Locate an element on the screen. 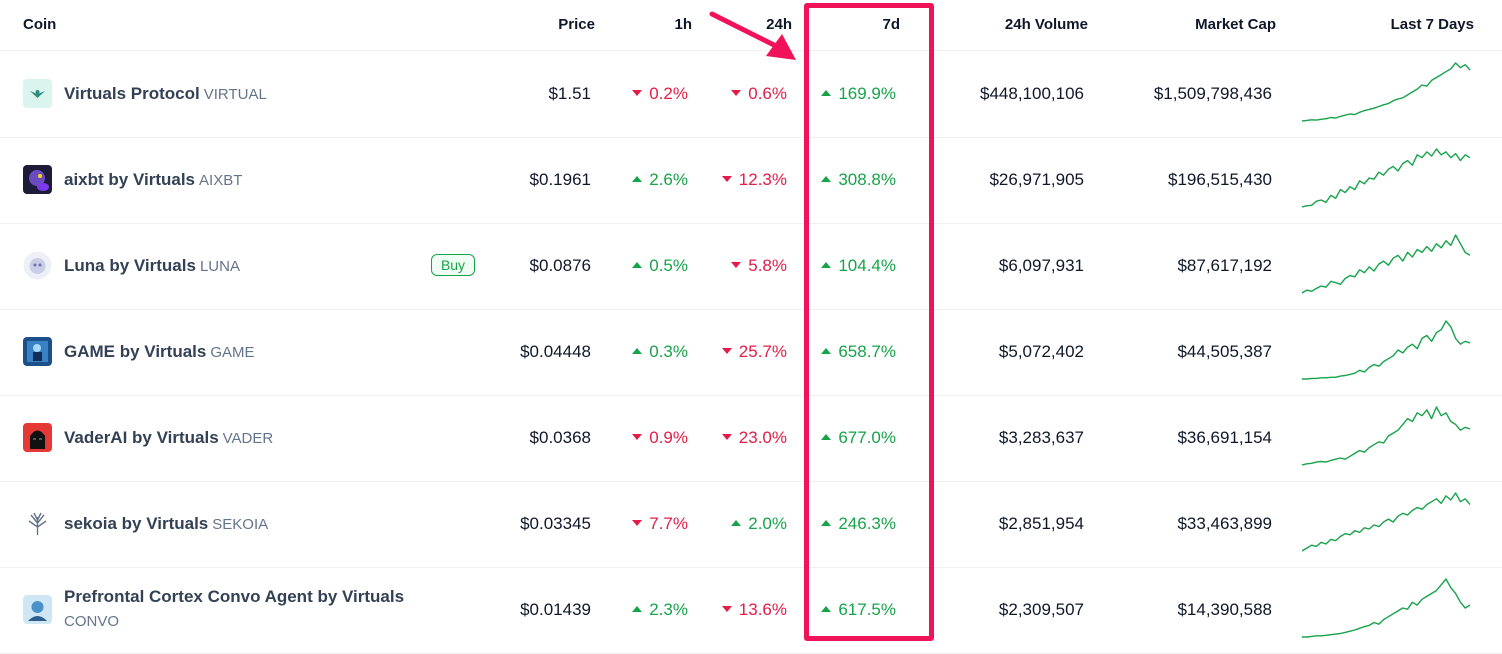 This screenshot has height=654, width=1502. h24-value: 5.8% is located at coordinates (767, 265).